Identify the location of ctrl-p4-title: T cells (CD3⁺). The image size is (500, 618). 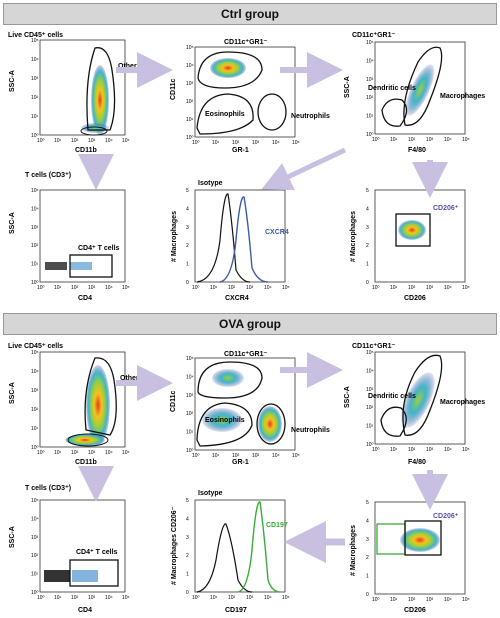
(48, 175).